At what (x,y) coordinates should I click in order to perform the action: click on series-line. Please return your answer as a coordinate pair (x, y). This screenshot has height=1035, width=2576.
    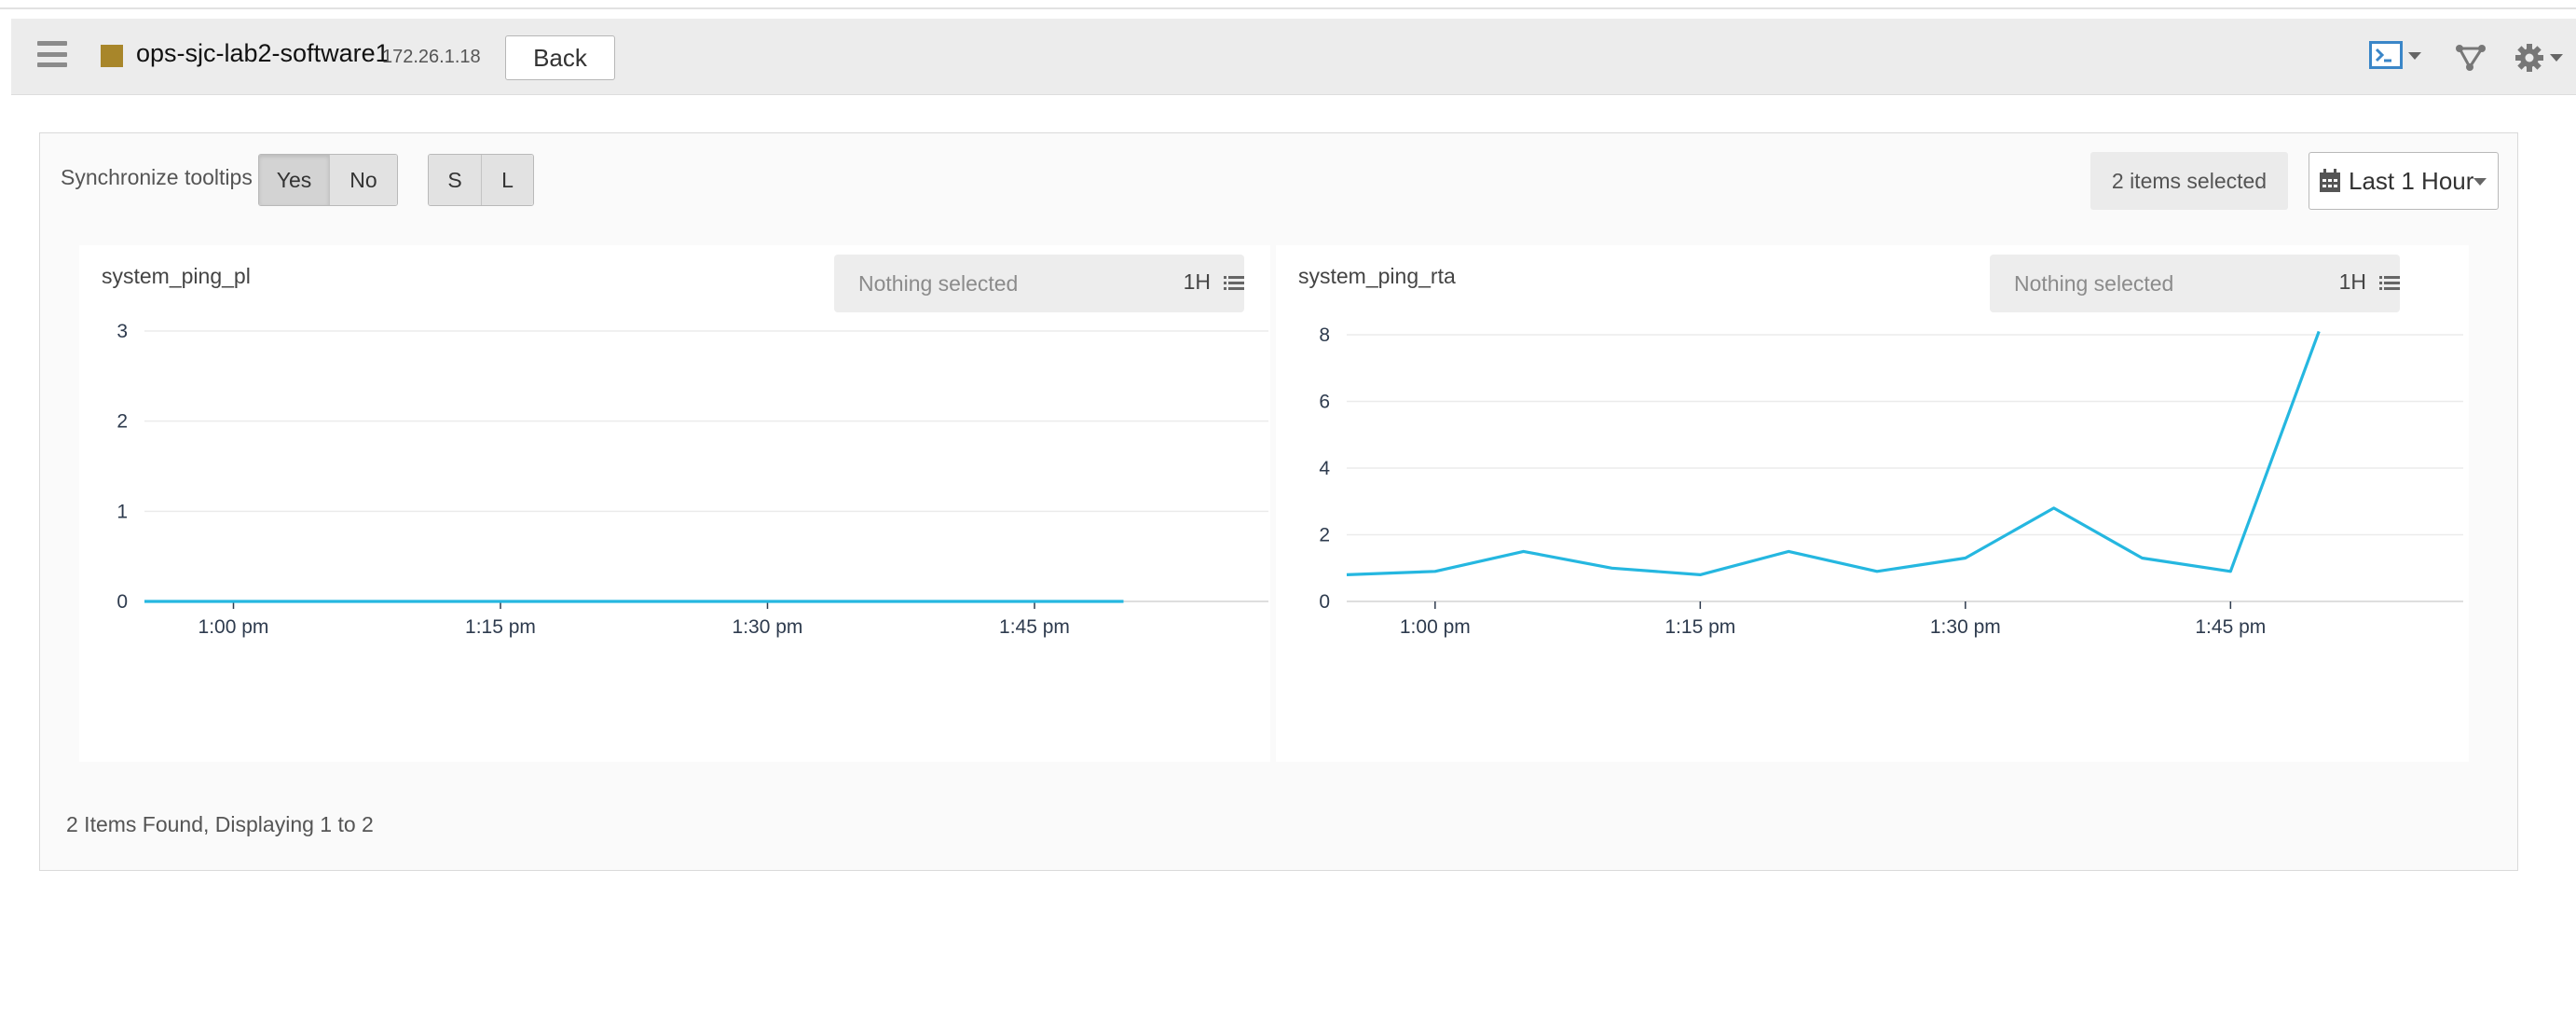
    Looking at the image, I should click on (1833, 453).